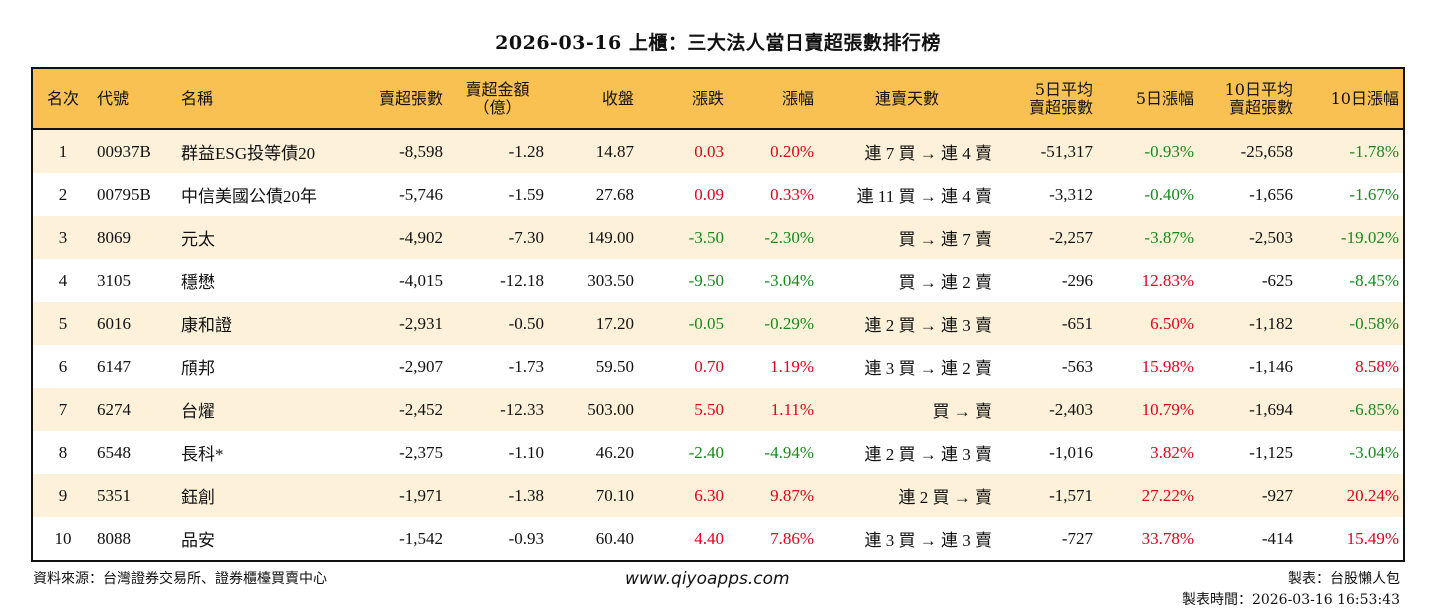  Describe the element at coordinates (526, 452) in the screenshot. I see `table-cell: -1.10` at that location.